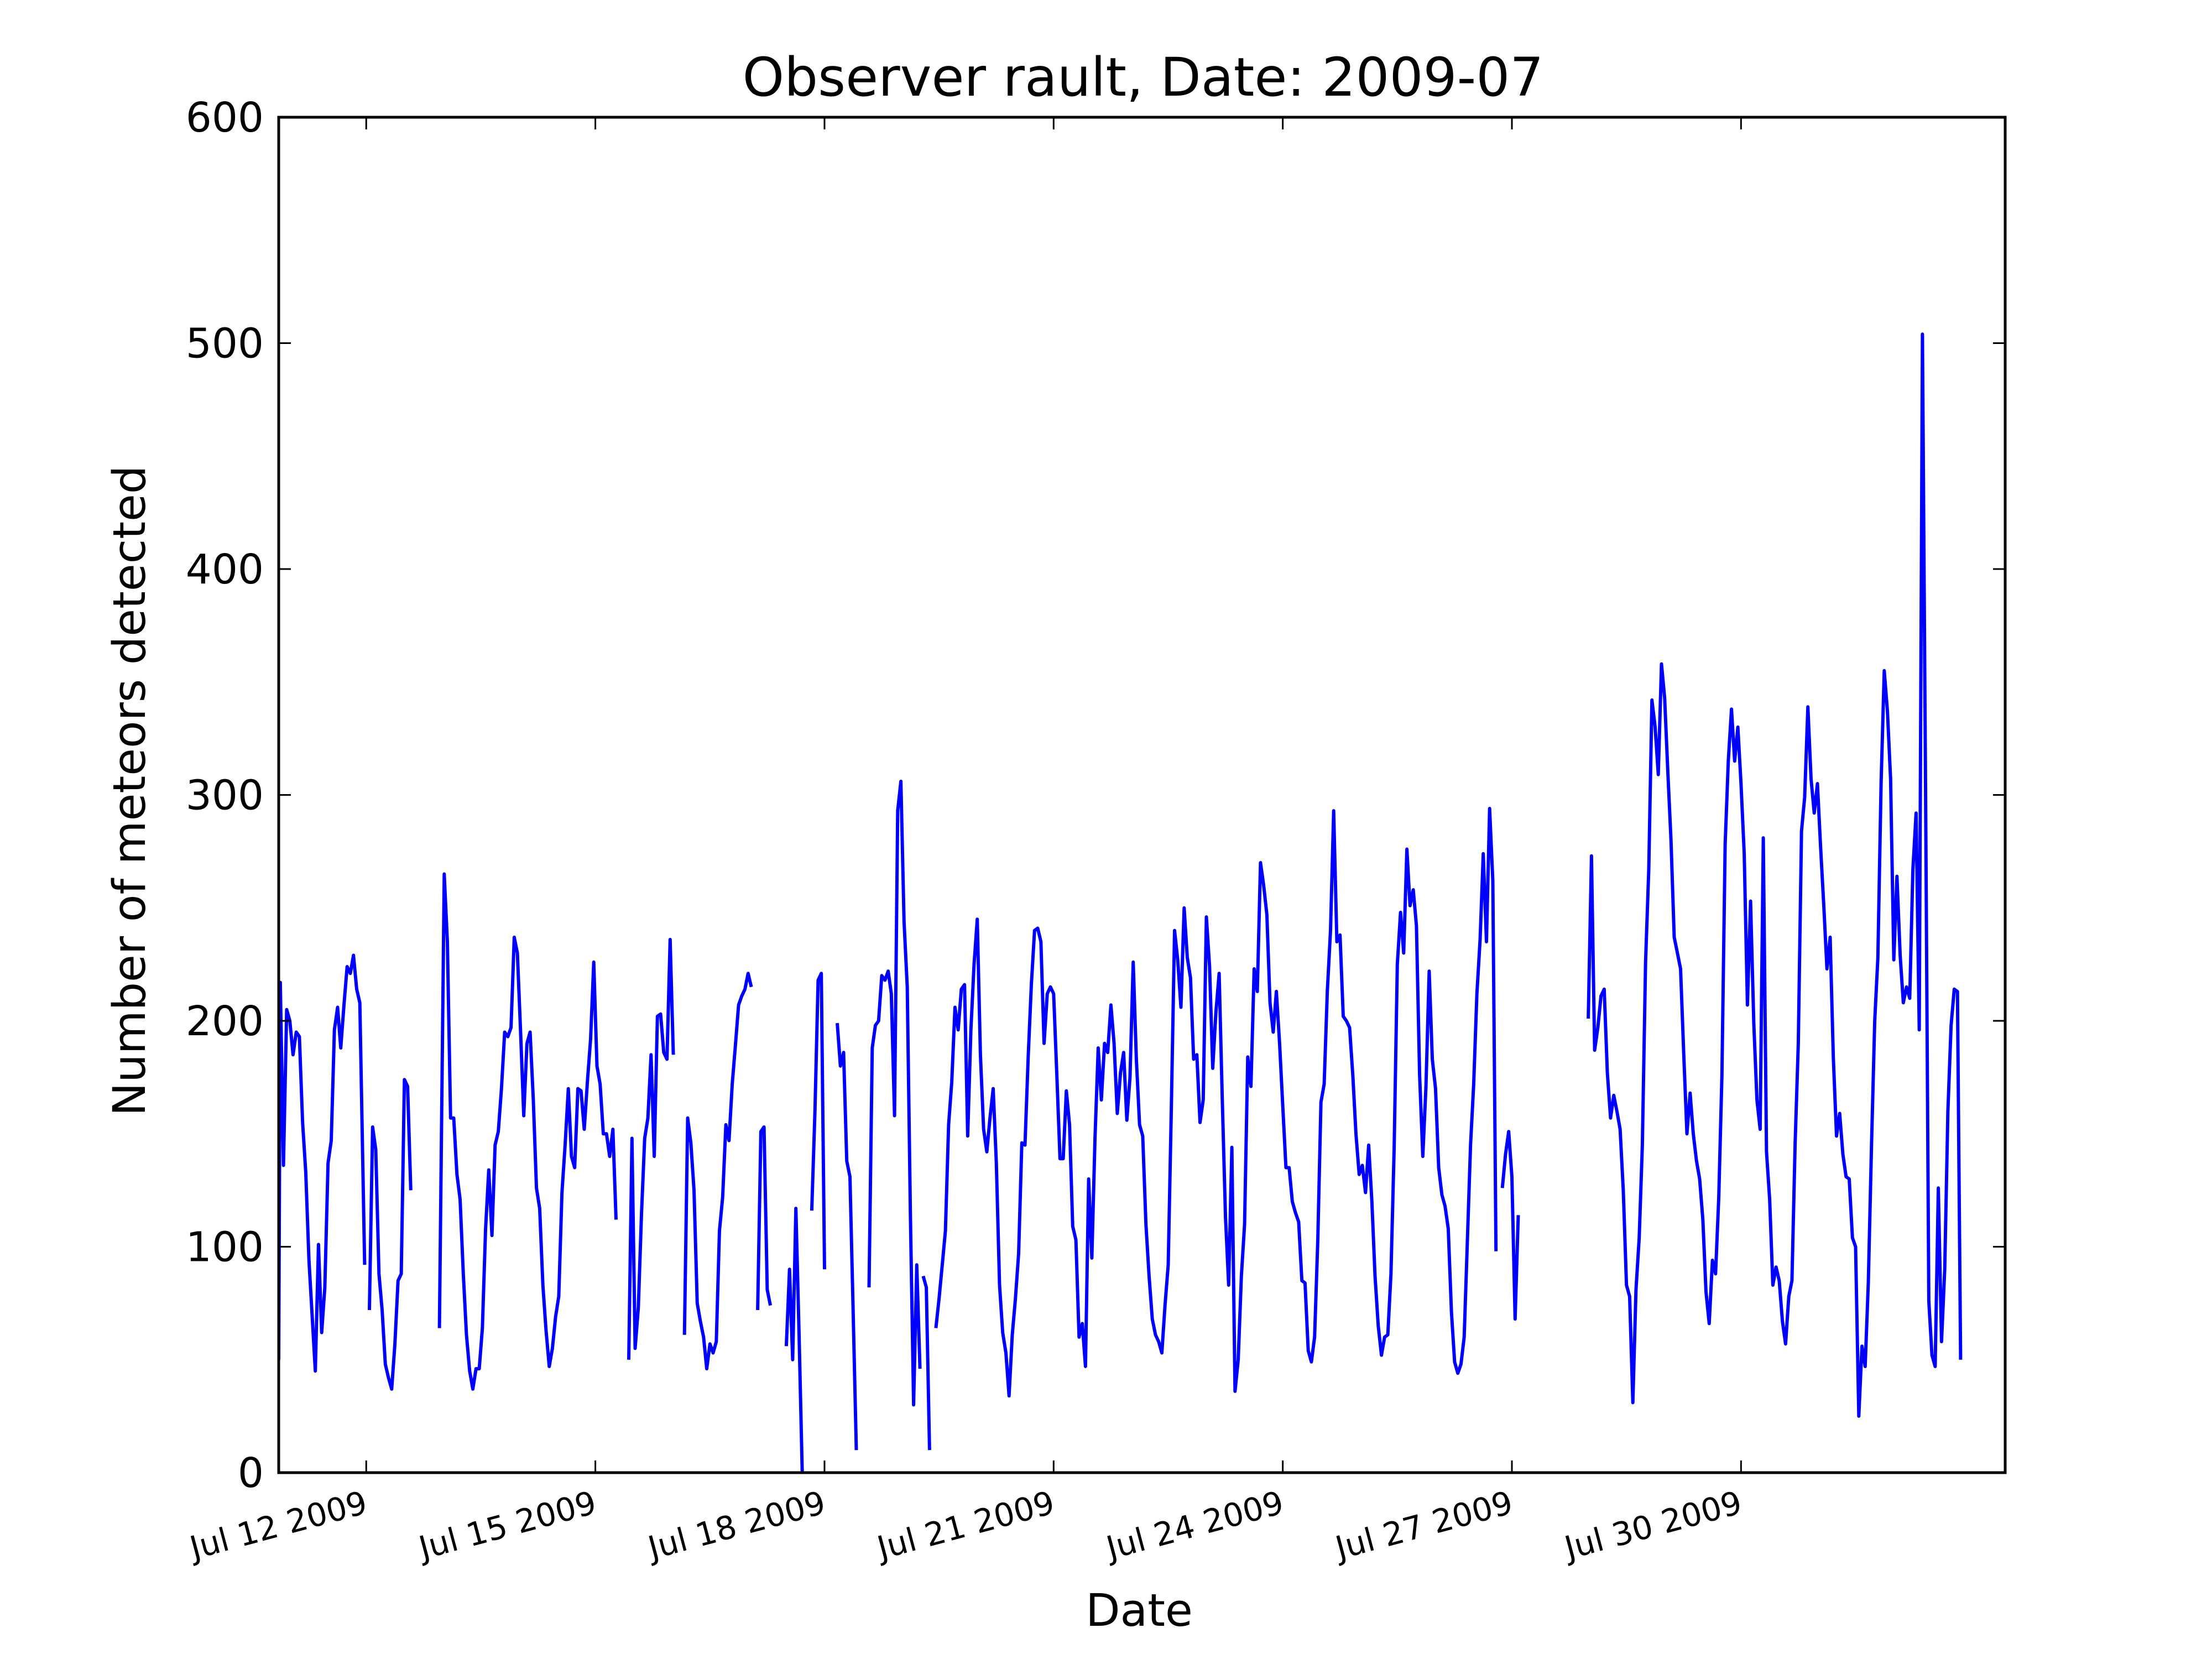 This screenshot has height=1659, width=2212. Describe the element at coordinates (251, 1473) in the screenshot. I see `y-tick-label: 0` at that location.